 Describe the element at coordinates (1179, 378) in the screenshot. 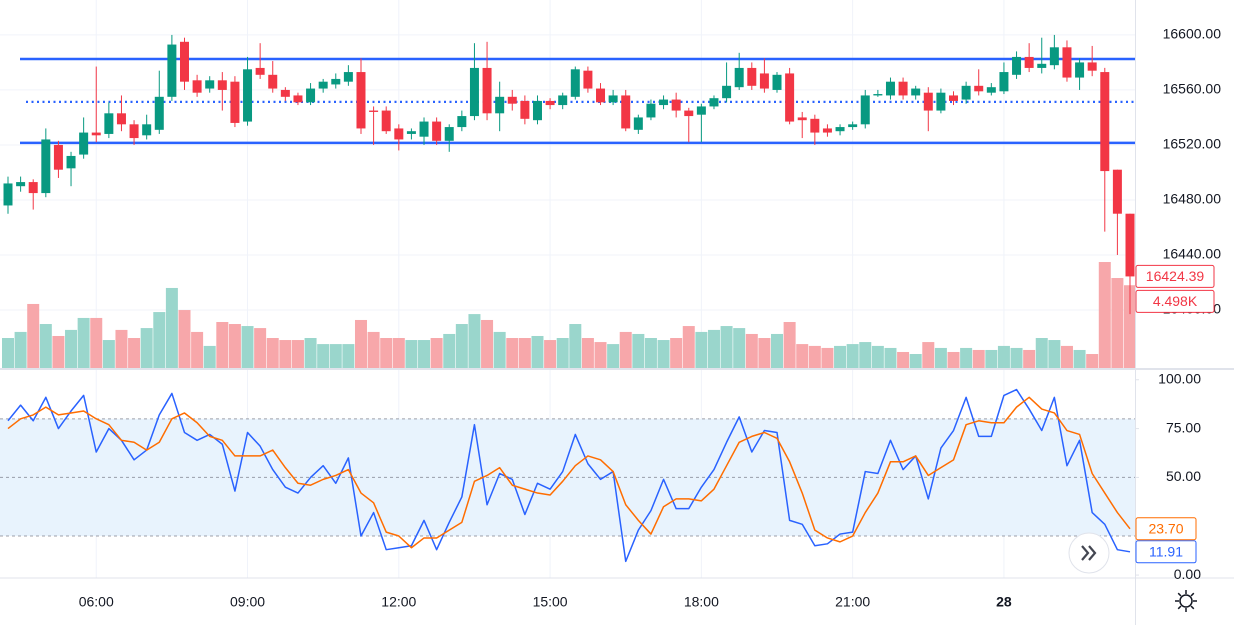

I see `y2-tick-label: 100.00` at that location.